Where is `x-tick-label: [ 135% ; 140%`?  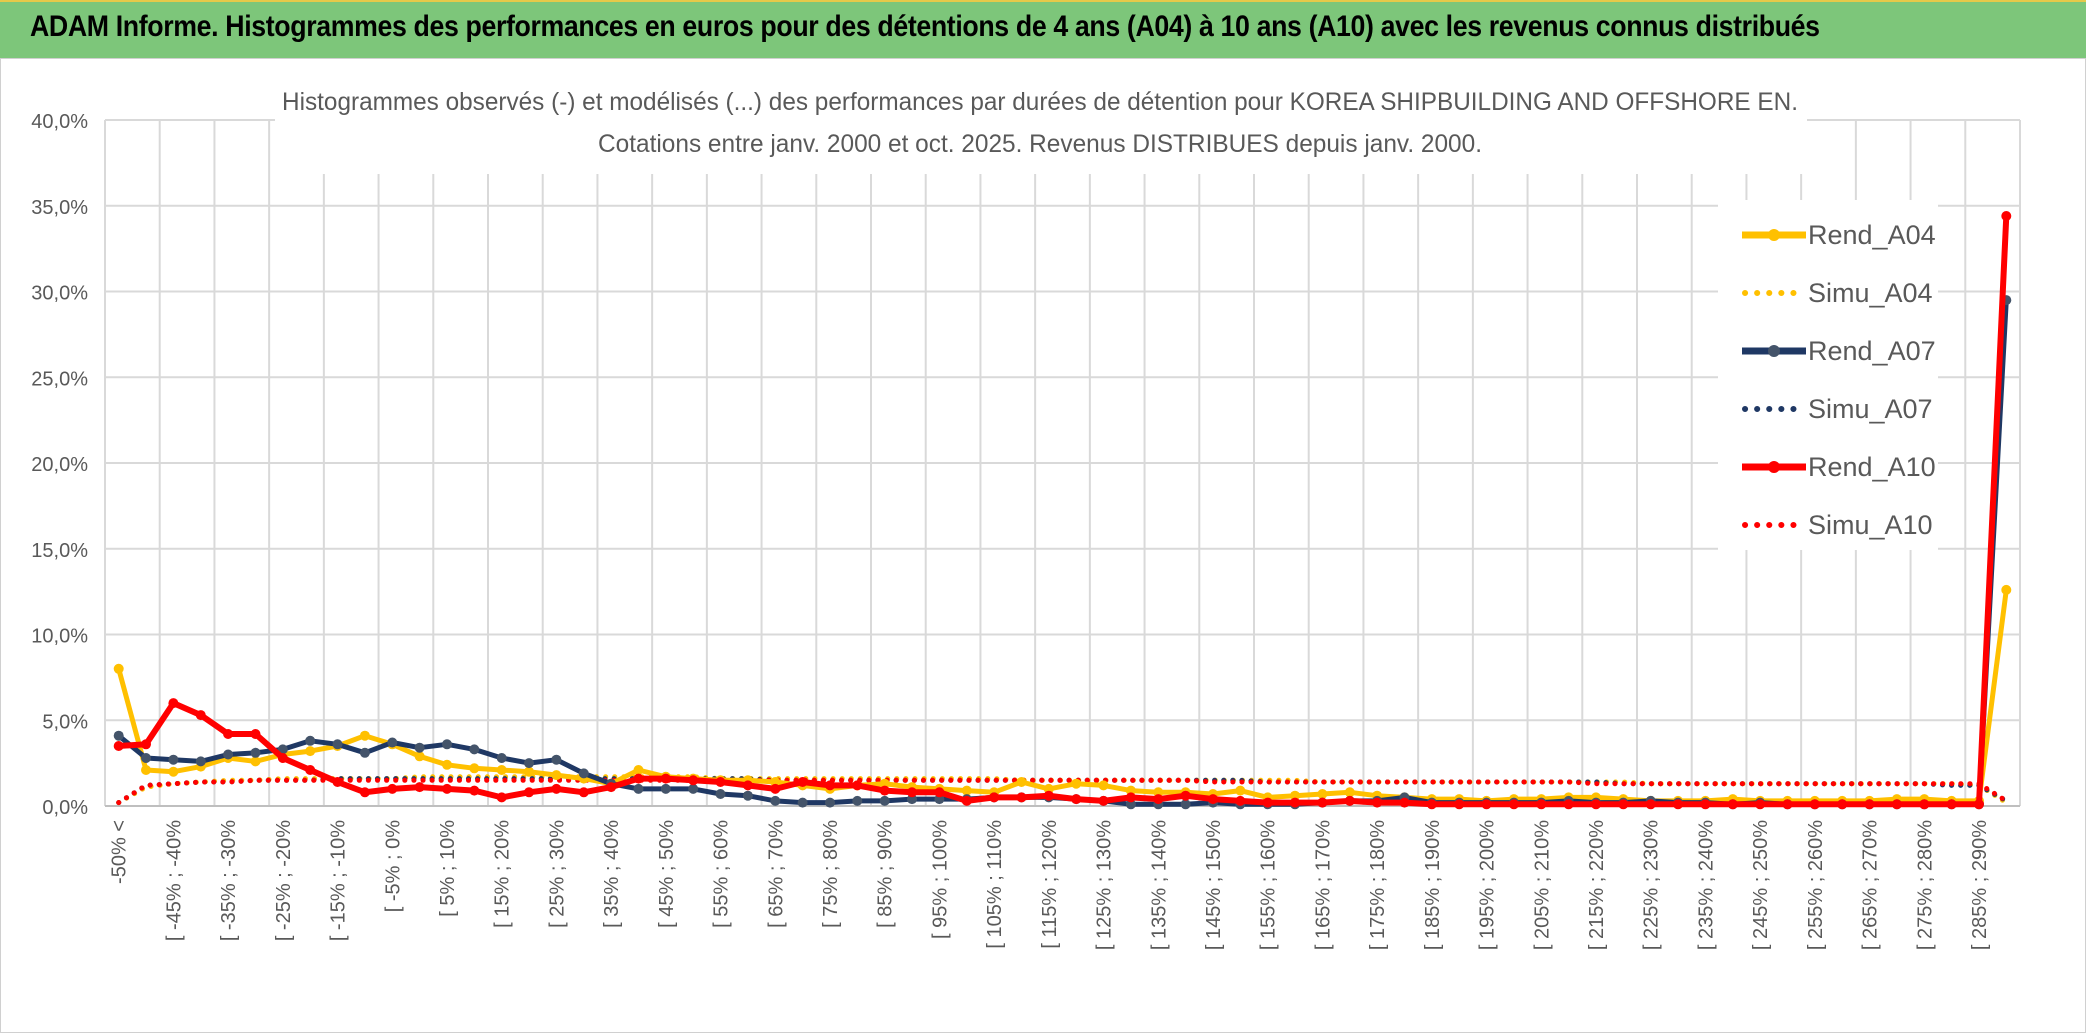 x-tick-label: [ 135% ; 140% is located at coordinates (1159, 885).